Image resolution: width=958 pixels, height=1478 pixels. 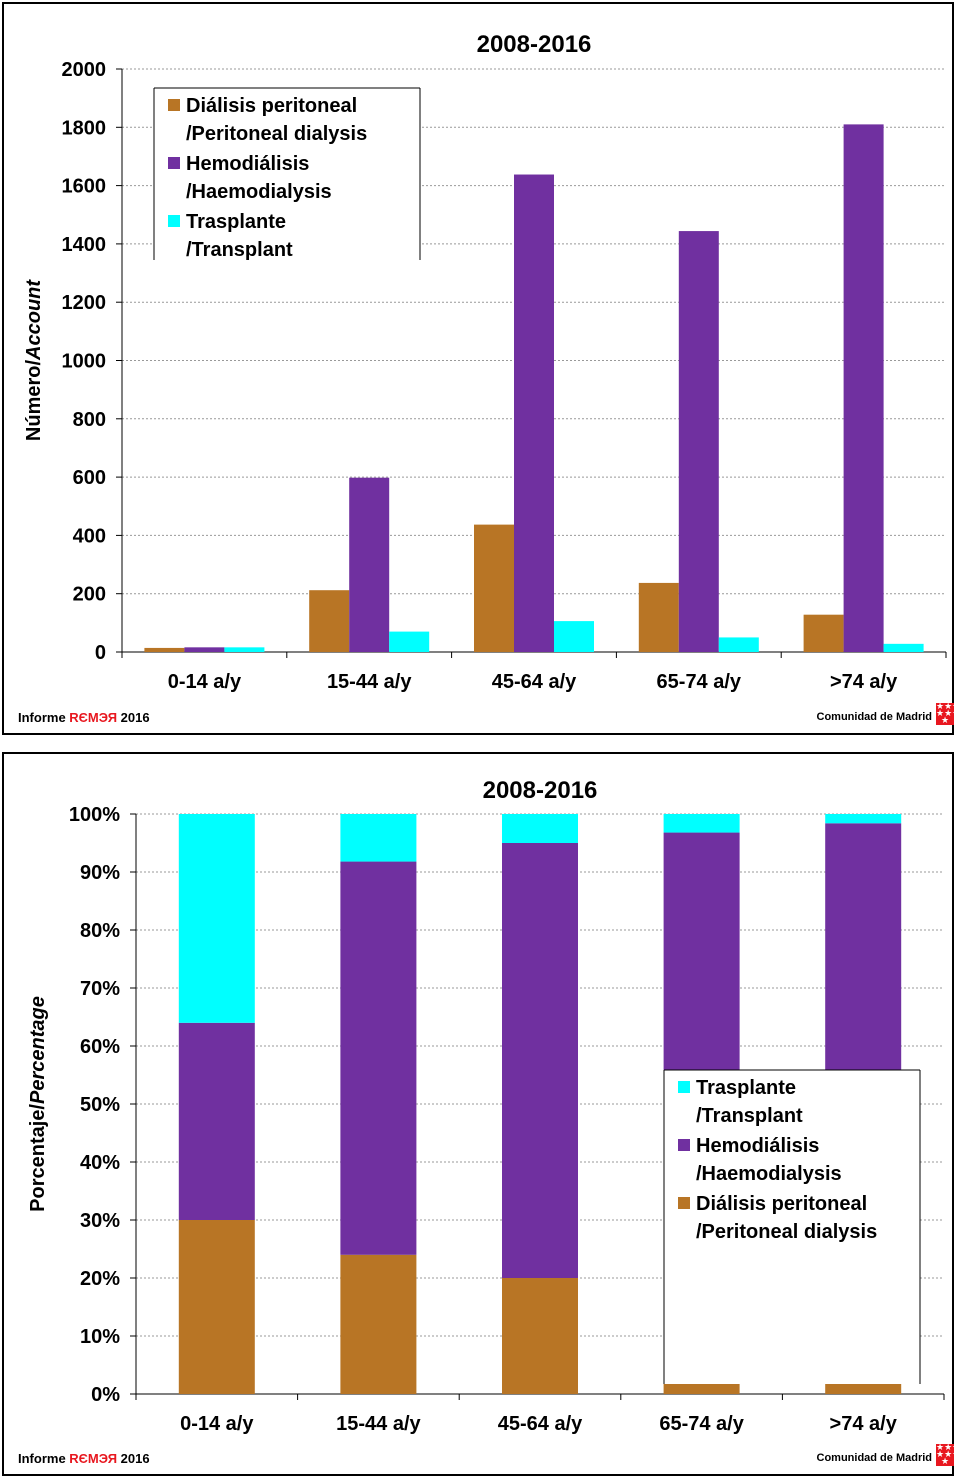 What do you see at coordinates (100, 873) in the screenshot?
I see `y-tick-label: 90%` at bounding box center [100, 873].